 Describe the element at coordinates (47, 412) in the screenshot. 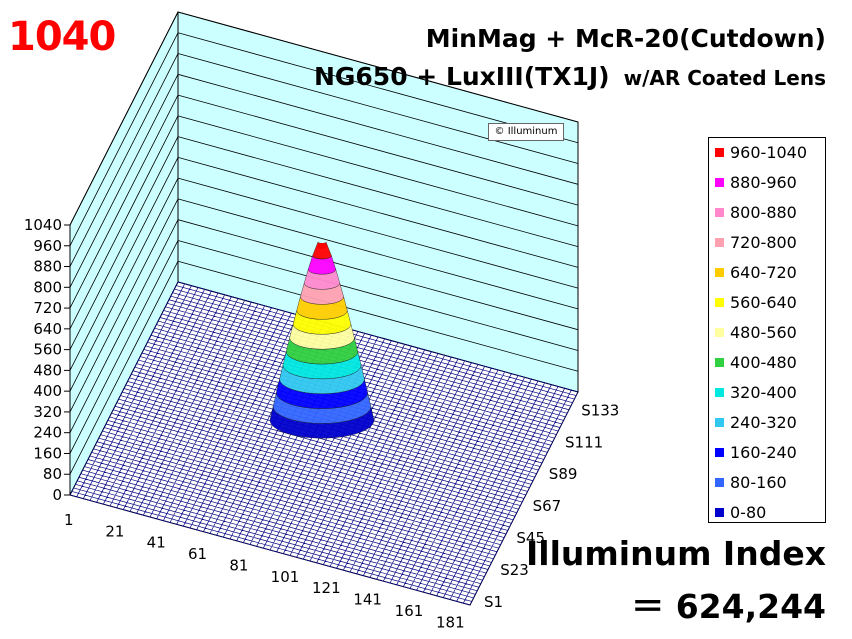

I see `z-tick-label: 320` at that location.